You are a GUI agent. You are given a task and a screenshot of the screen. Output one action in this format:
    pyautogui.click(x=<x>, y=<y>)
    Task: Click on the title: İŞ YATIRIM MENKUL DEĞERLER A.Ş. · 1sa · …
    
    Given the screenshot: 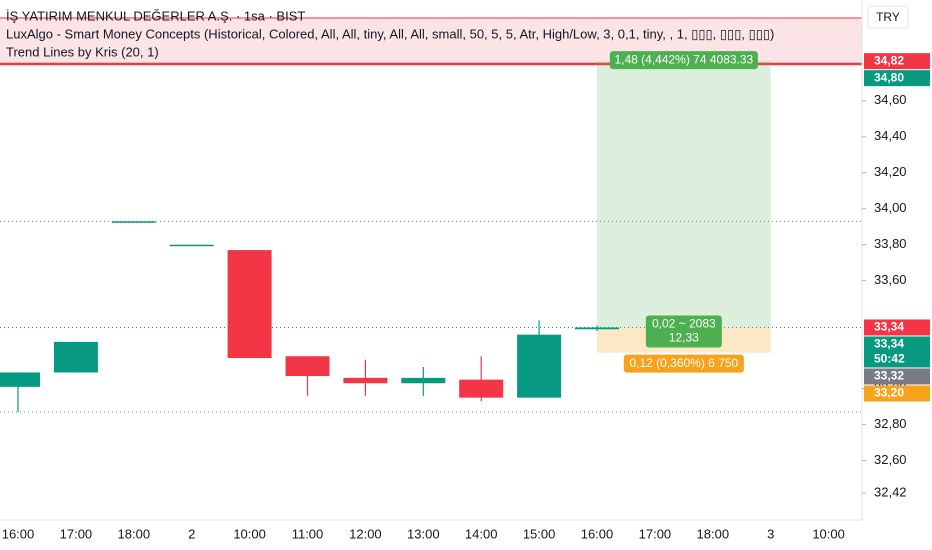 What is the action you would take?
    pyautogui.click(x=155, y=15)
    